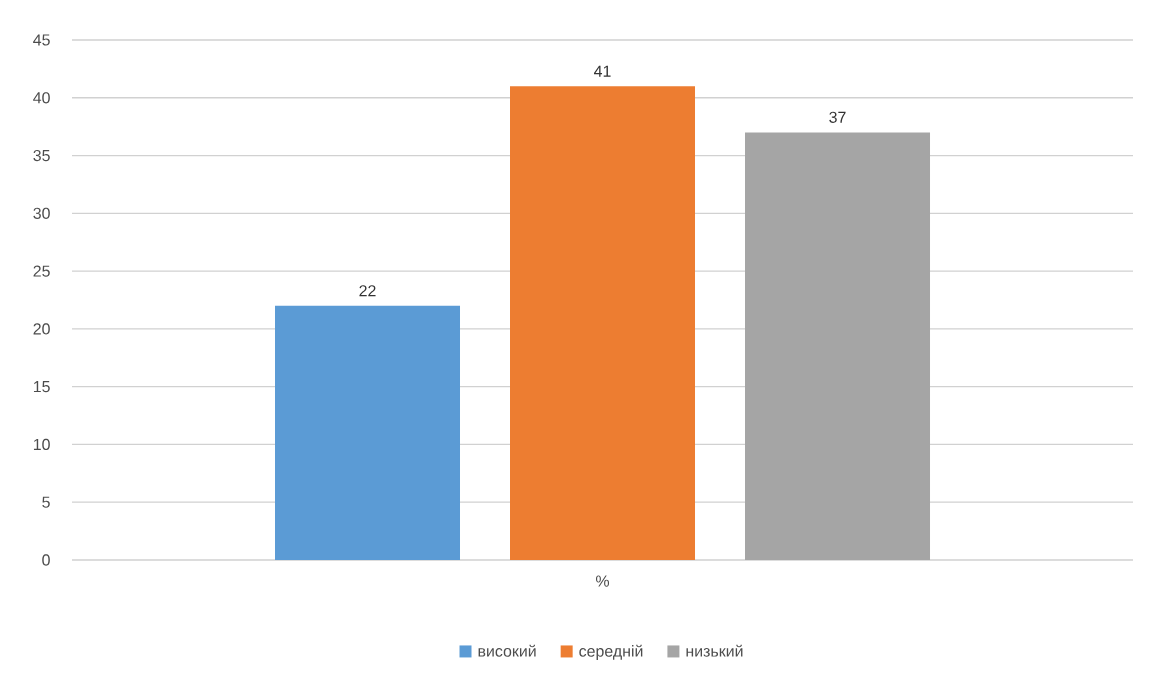 The image size is (1159, 675). What do you see at coordinates (41, 155) in the screenshot?
I see `y-tick-label: 35` at bounding box center [41, 155].